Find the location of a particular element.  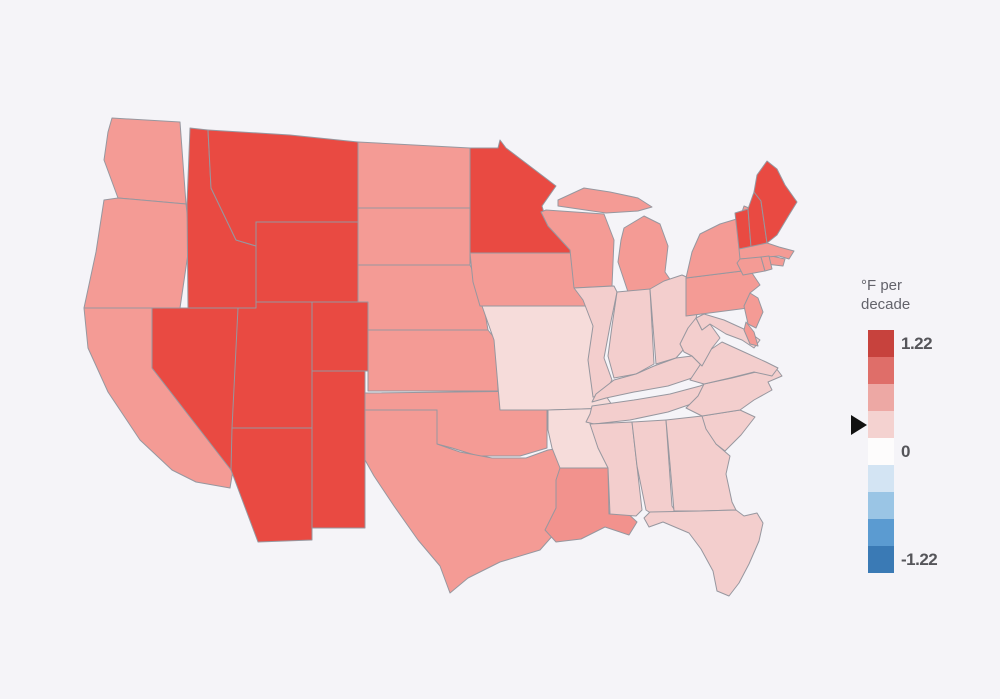

state-SC is located at coordinates (728, 430).